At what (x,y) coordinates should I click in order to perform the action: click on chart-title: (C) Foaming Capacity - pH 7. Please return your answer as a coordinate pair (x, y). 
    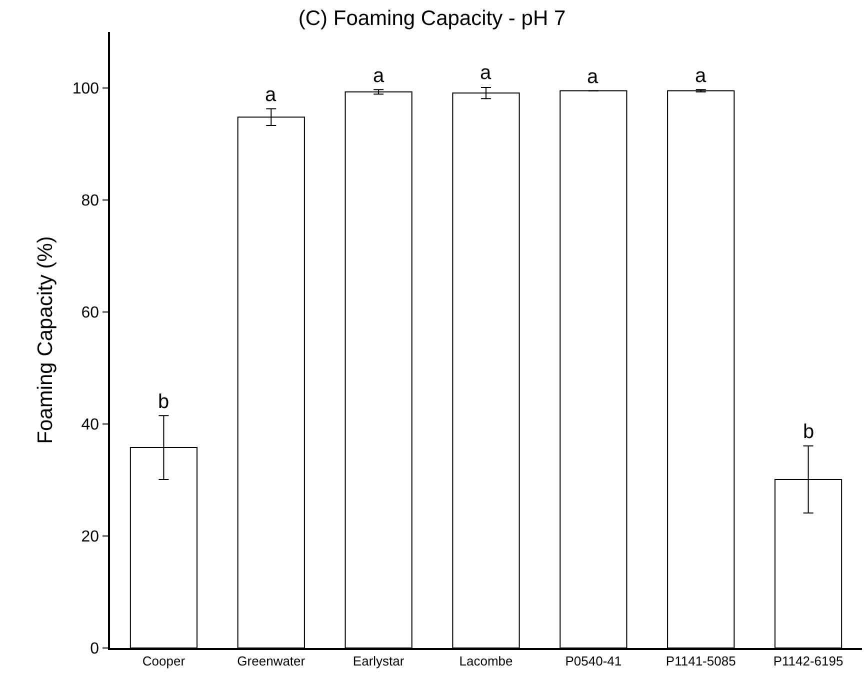
    Looking at the image, I should click on (432, 18).